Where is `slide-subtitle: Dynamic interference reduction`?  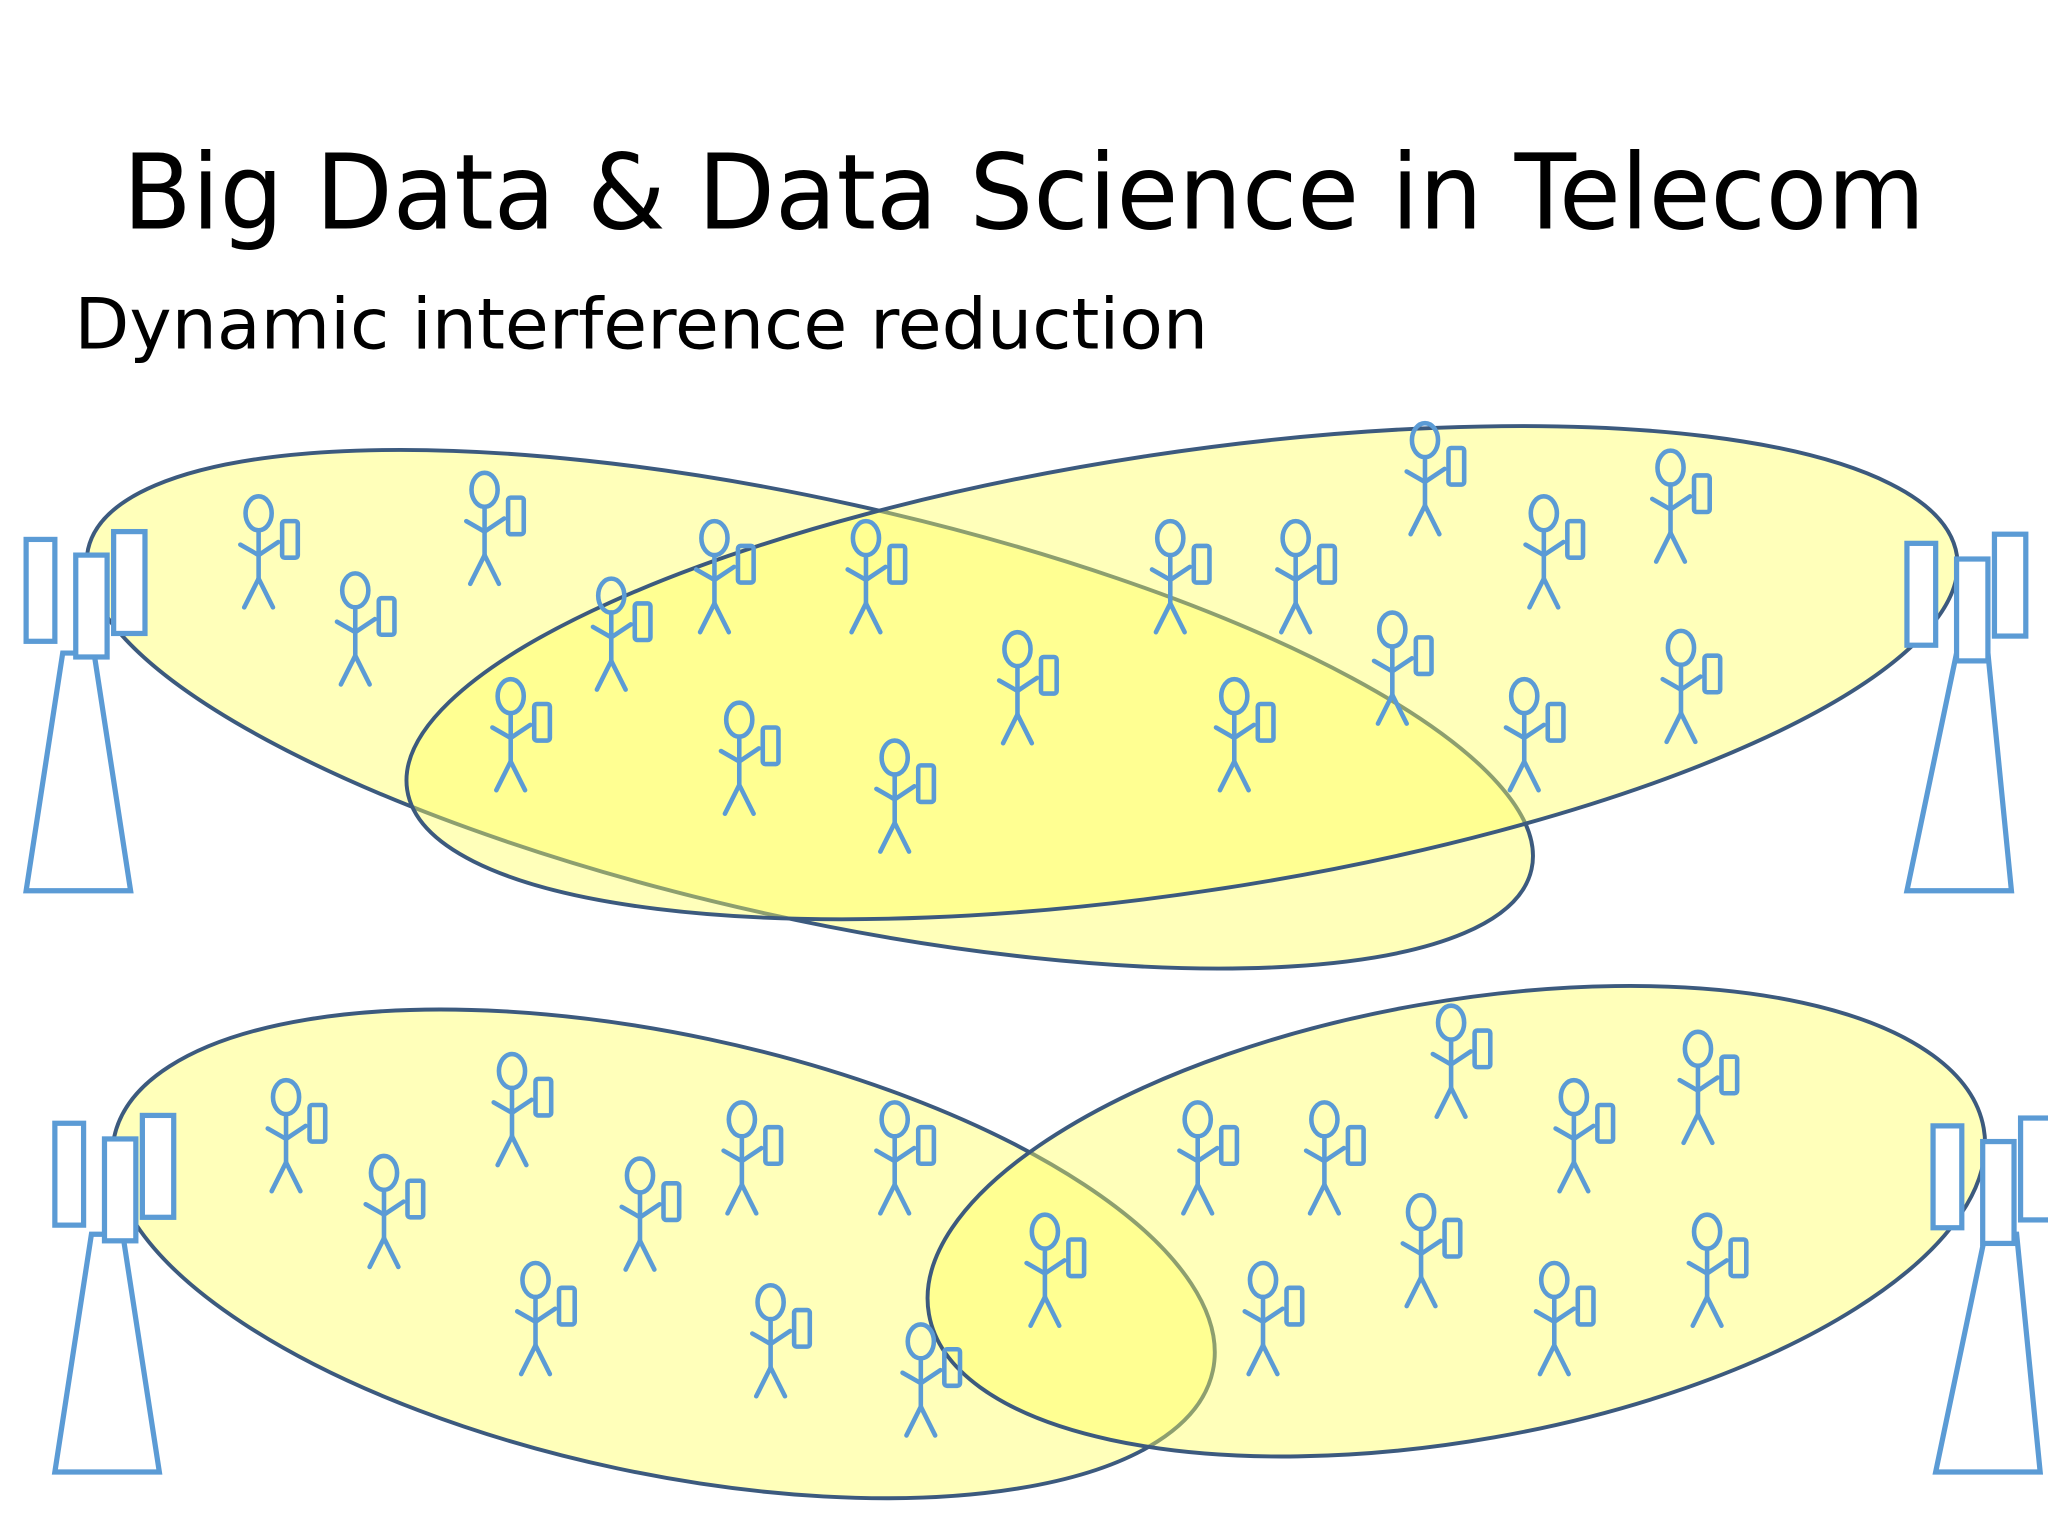 slide-subtitle: Dynamic interference reduction is located at coordinates (641, 325).